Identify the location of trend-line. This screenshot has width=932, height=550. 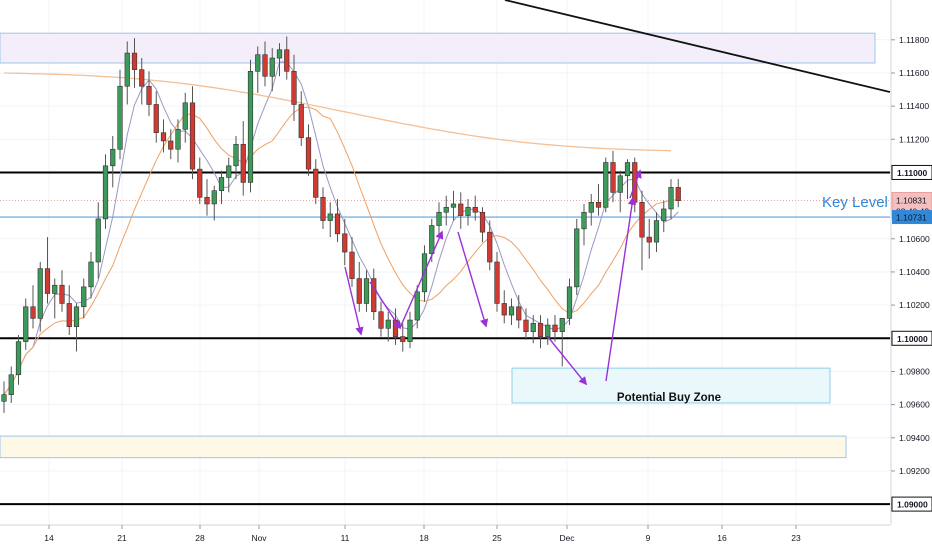
(697, 46).